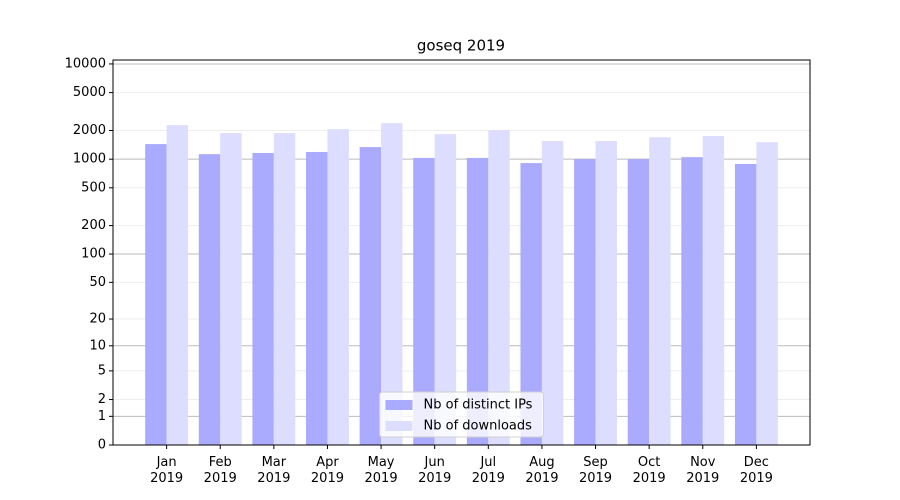  What do you see at coordinates (102, 445) in the screenshot?
I see `y-tick-label: 0` at bounding box center [102, 445].